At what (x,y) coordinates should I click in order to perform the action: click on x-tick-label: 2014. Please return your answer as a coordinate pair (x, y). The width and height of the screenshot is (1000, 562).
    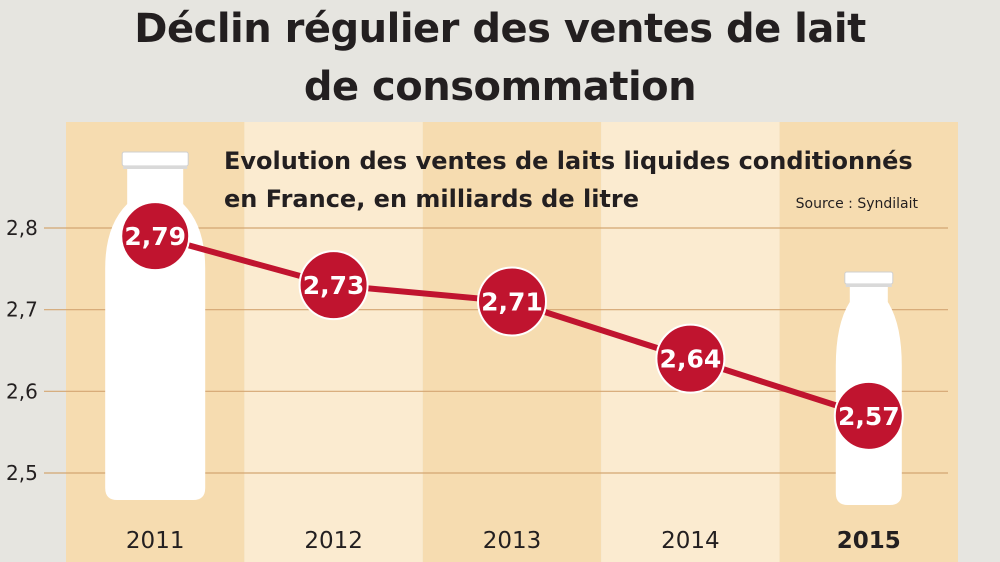
    Looking at the image, I should click on (690, 541).